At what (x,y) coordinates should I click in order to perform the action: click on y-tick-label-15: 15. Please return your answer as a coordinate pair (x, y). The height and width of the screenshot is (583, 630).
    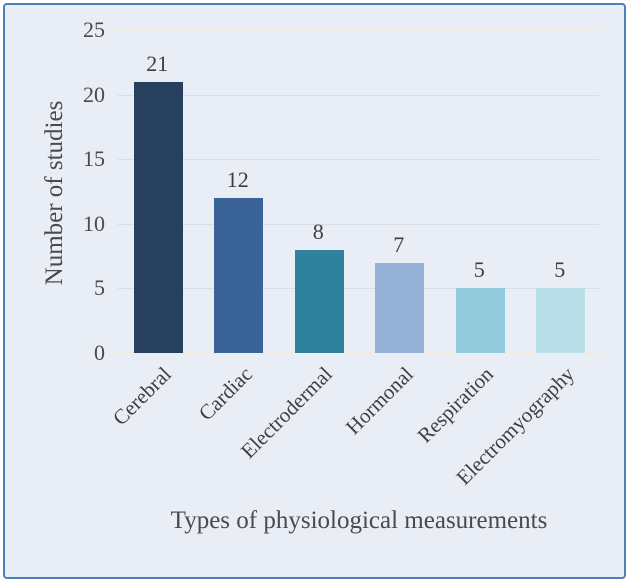
    Looking at the image, I should click on (94, 159).